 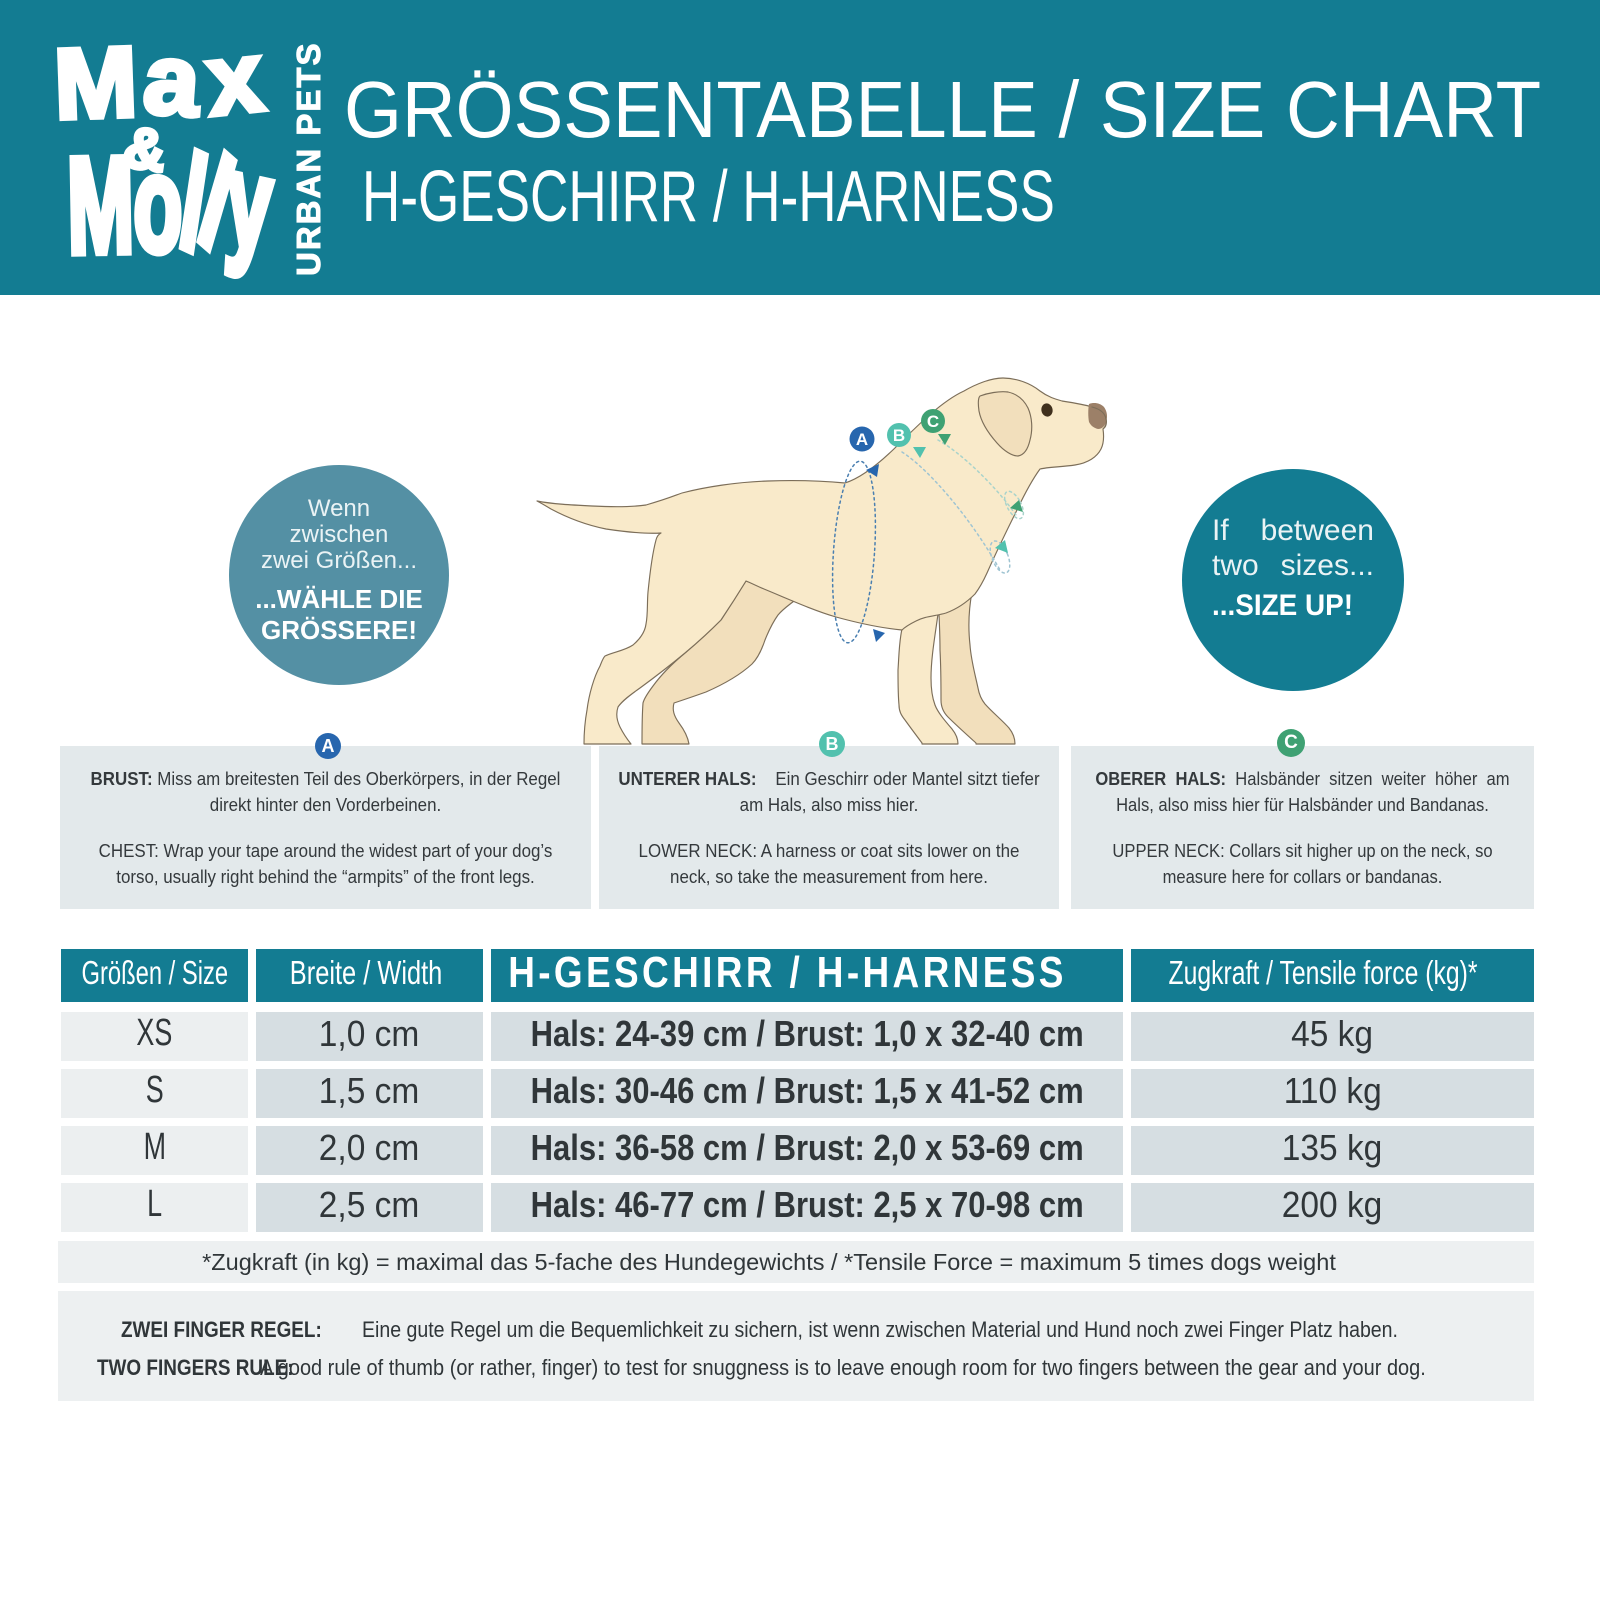 I want to click on svg-text: A, so click(x=862, y=439).